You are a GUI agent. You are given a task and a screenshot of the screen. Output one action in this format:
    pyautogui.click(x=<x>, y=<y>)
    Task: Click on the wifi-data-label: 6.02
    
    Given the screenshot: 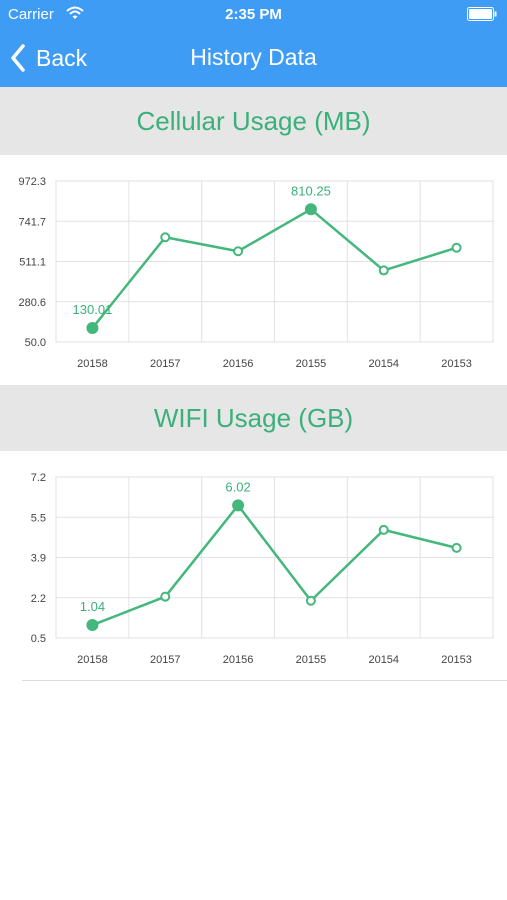 What is the action you would take?
    pyautogui.click(x=237, y=486)
    